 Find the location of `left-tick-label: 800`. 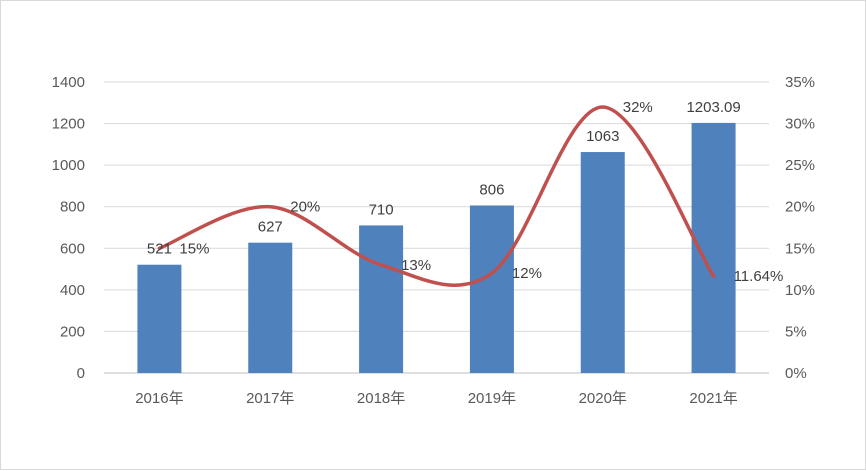

left-tick-label: 800 is located at coordinates (72, 207).